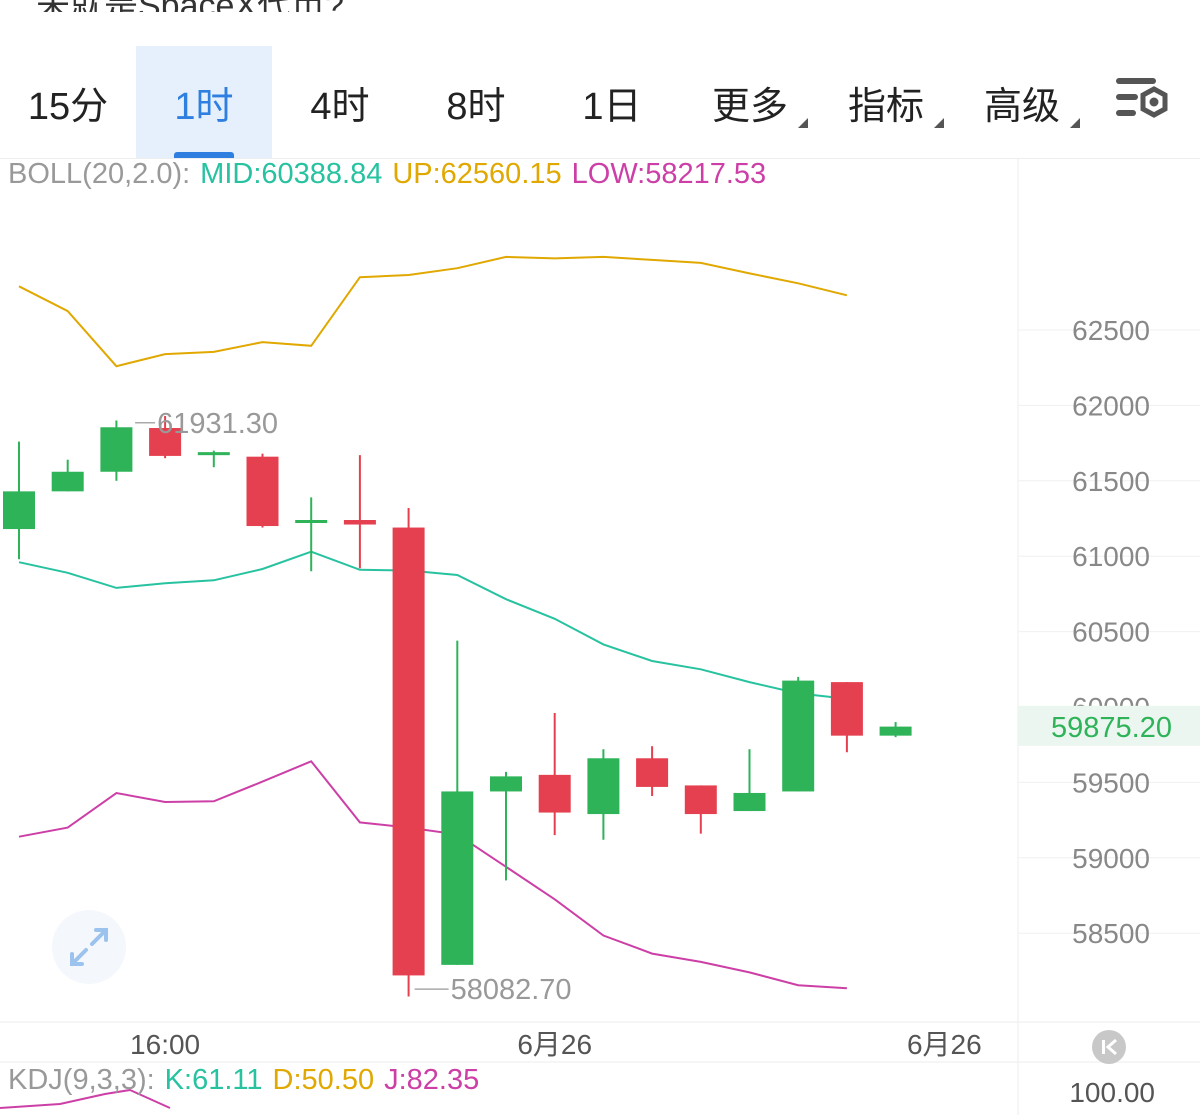 The height and width of the screenshot is (1115, 1200). I want to click on last-price-label: 59875.20, so click(1111, 728).